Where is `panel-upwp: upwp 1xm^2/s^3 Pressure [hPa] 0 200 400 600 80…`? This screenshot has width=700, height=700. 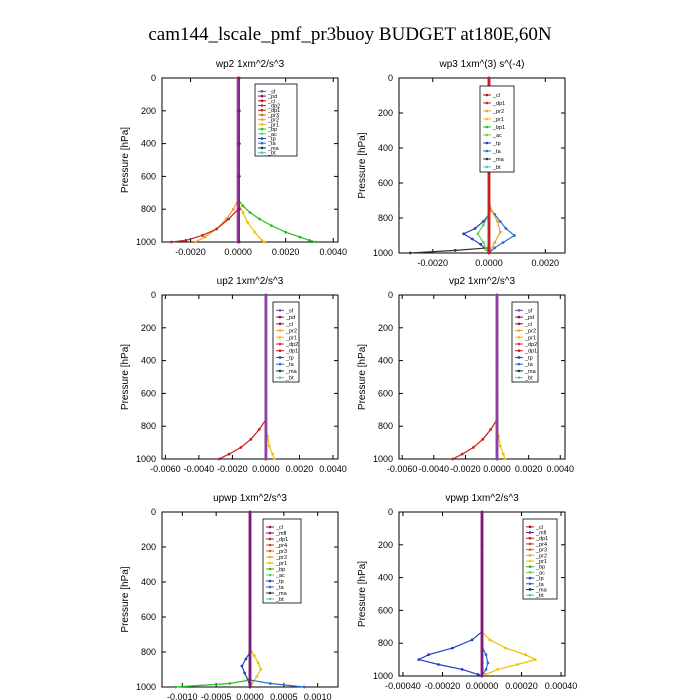 panel-upwp: upwp 1xm^2/s^3 Pressure [hPa] 0 200 400 600 80… is located at coordinates (229, 596).